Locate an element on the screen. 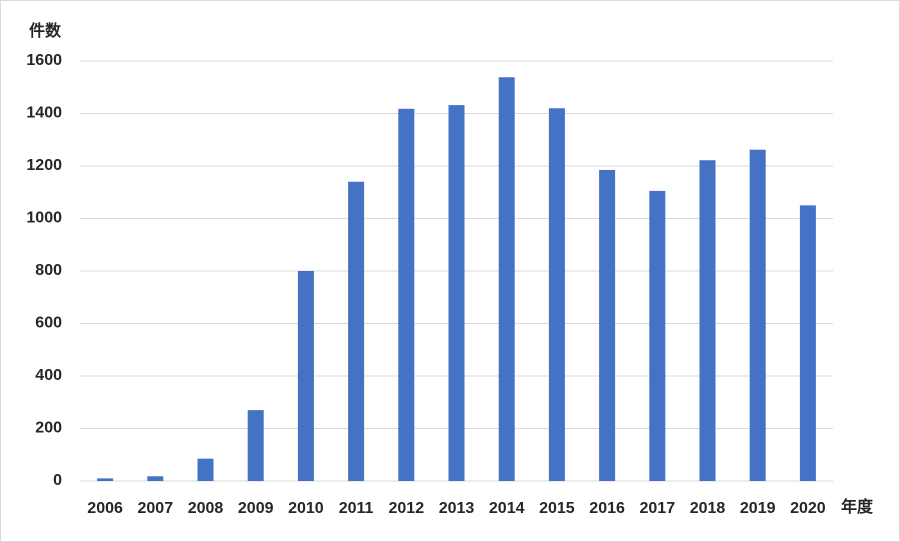 The height and width of the screenshot is (542, 900). x-axis-label: 年度 is located at coordinates (857, 506).